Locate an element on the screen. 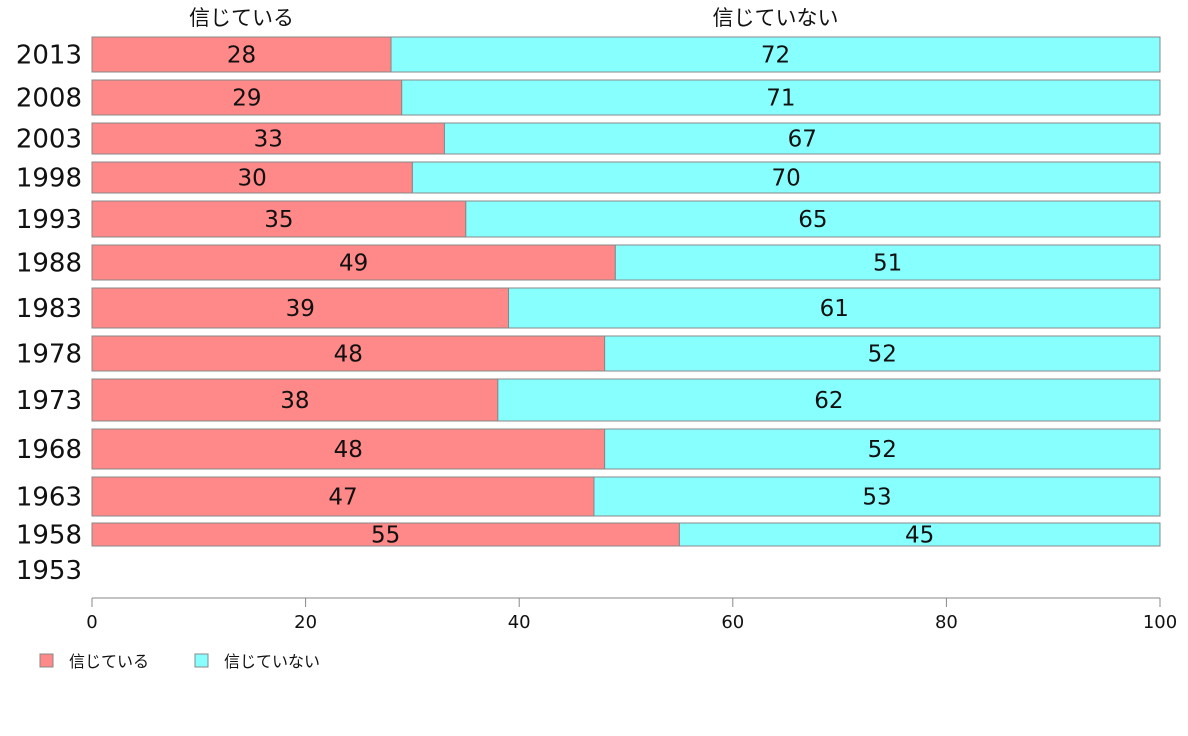 The height and width of the screenshot is (736, 1188). data-label: 47 is located at coordinates (342, 498).